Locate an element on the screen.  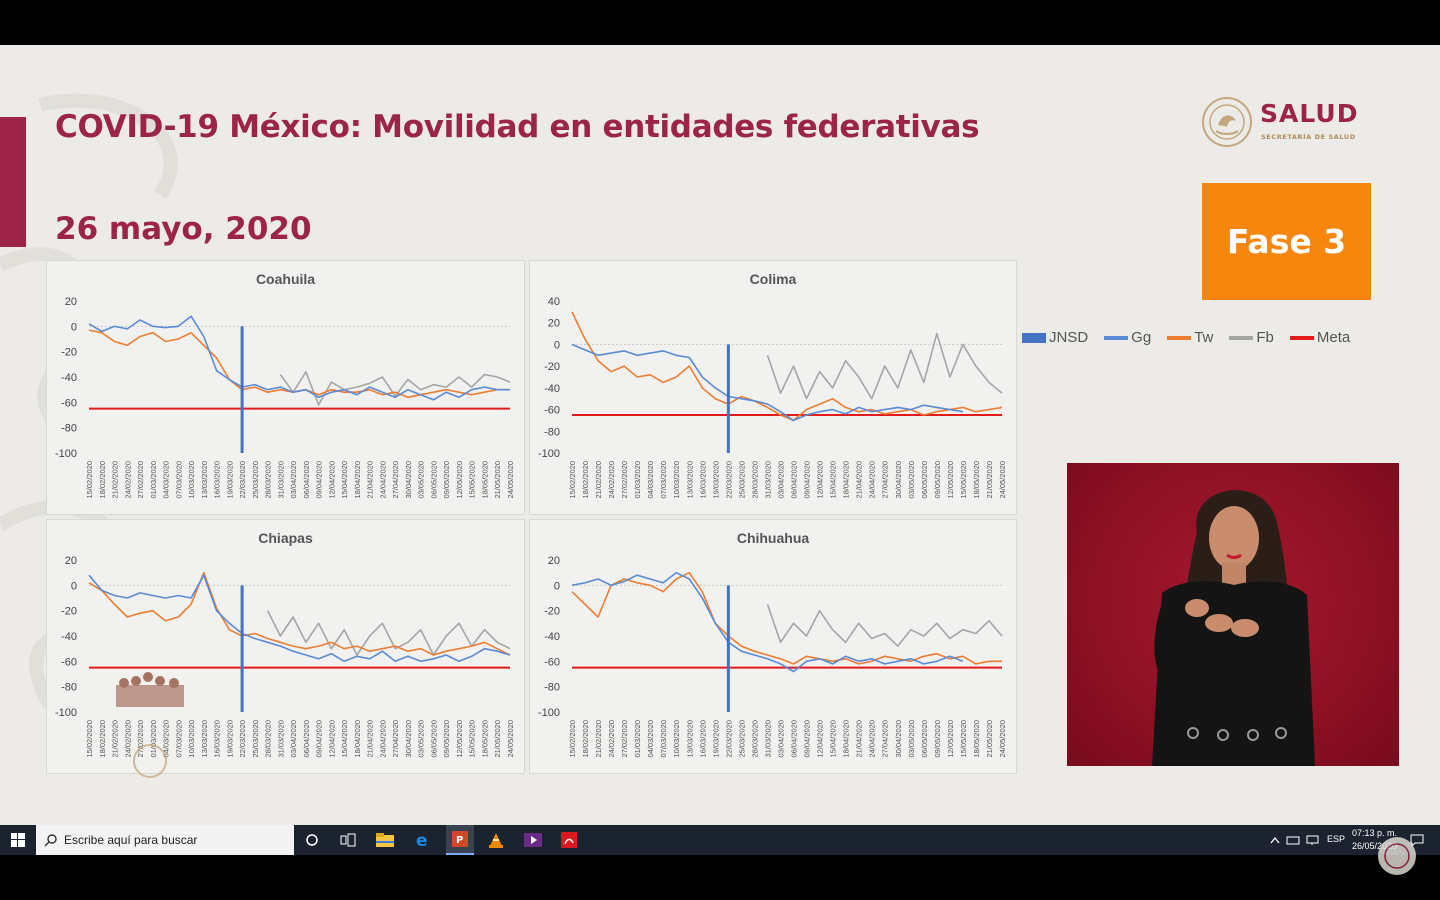
powerpoint-icon: P is located at coordinates (460, 839).